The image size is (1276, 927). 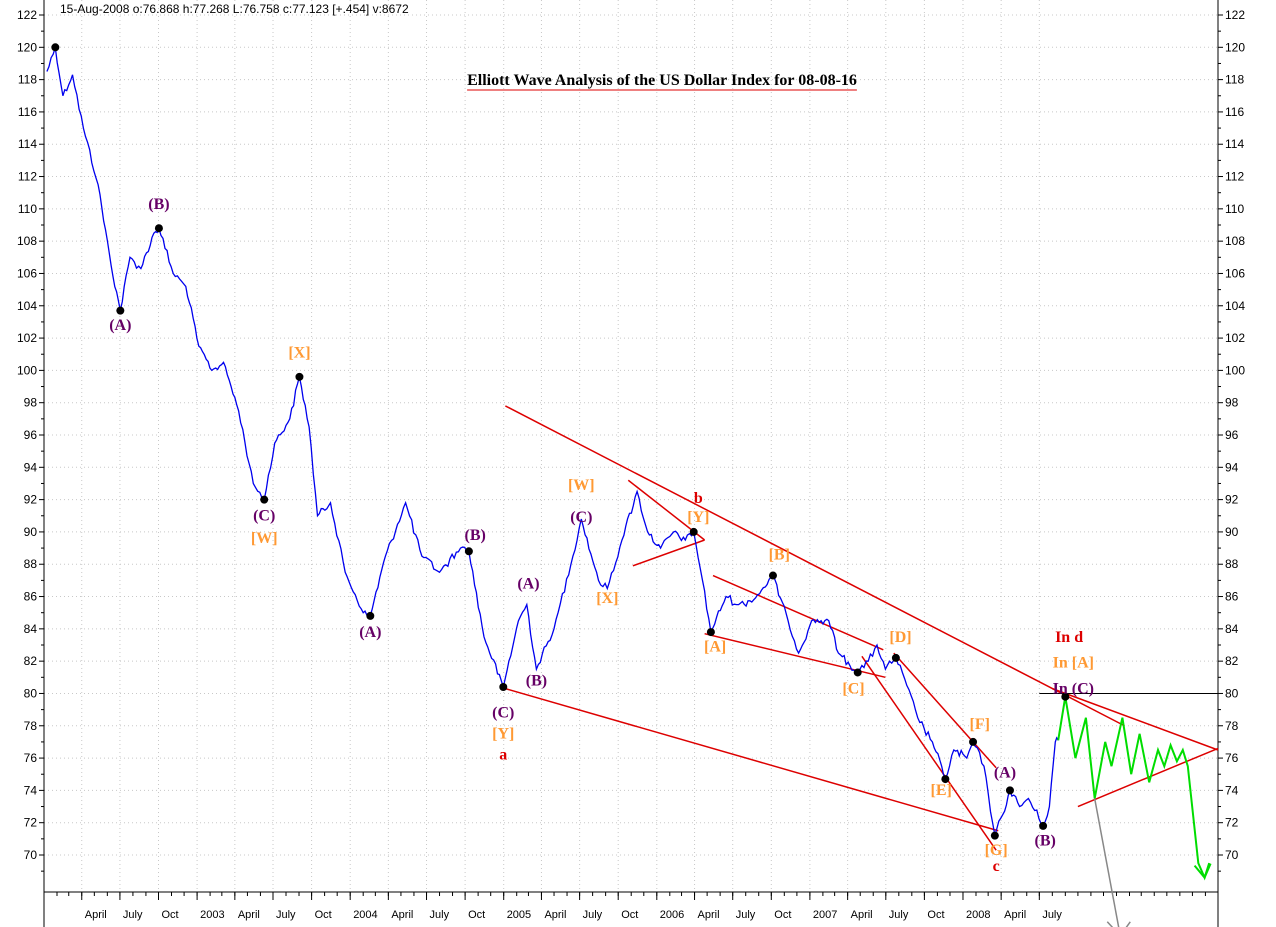 What do you see at coordinates (31, 532) in the screenshot?
I see `y-tick-label-left: 90` at bounding box center [31, 532].